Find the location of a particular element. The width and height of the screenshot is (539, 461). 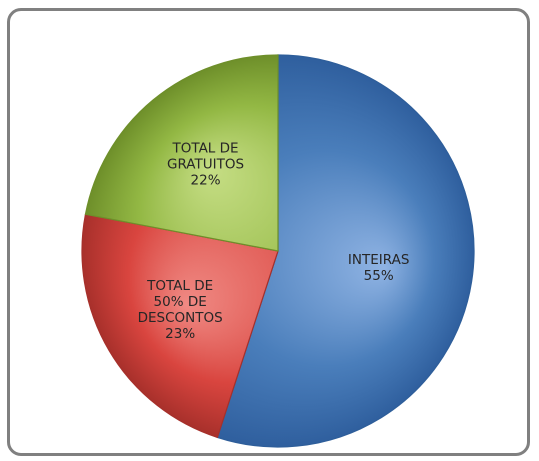

slice-label-line-2-1: GRATUITOS is located at coordinates (205, 164).